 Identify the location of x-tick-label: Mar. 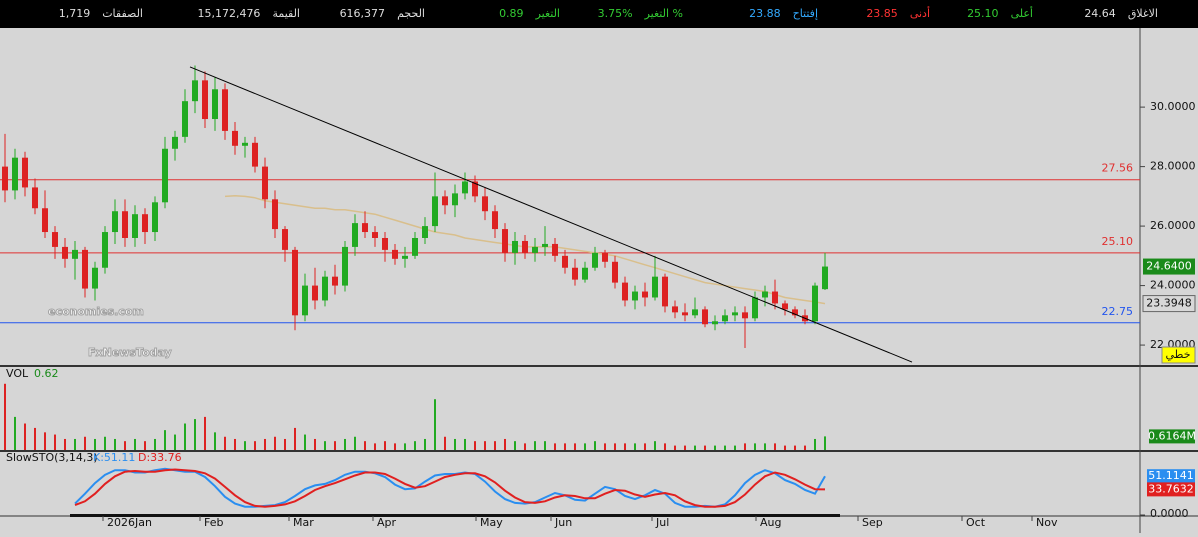
(303, 522).